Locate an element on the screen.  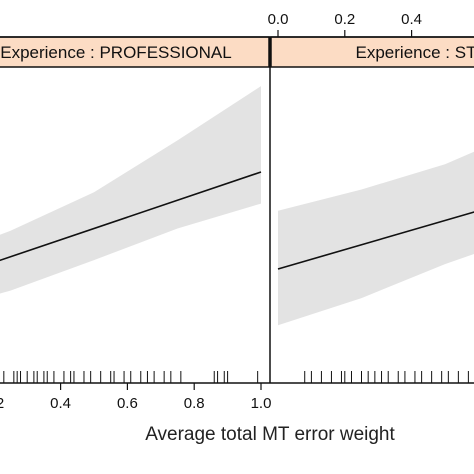
top-x-axis: 0.0 0.2 0.4 is located at coordinates (345, 24).